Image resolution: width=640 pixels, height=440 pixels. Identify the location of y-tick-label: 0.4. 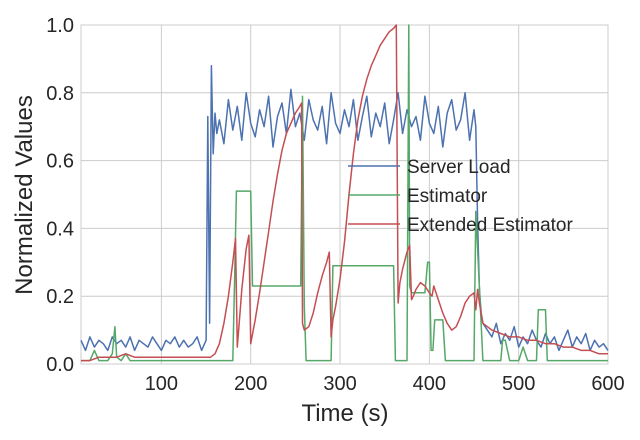
(60, 229).